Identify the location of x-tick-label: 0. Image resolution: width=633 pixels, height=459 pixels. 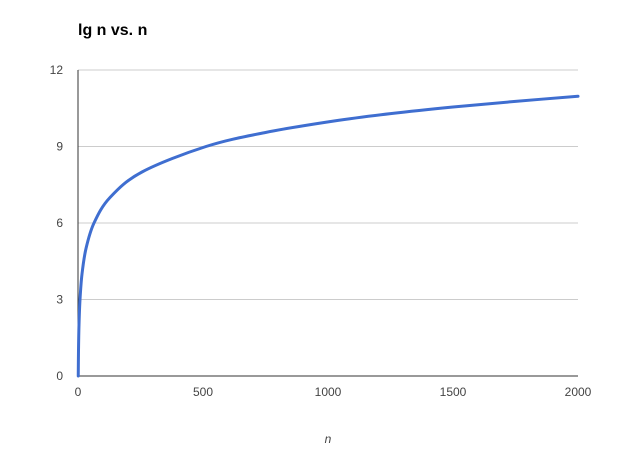
(78, 392).